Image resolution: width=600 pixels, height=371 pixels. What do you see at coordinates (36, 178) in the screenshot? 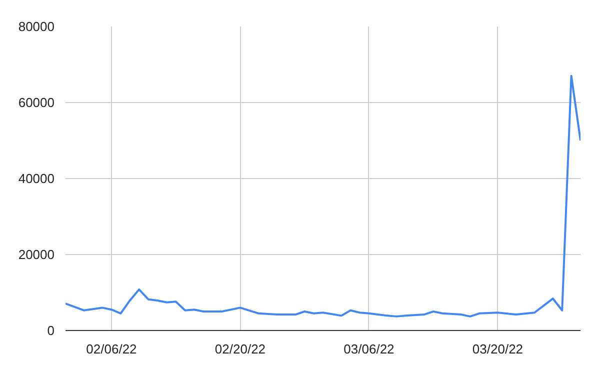
I see `y-tick-label: 40000` at bounding box center [36, 178].